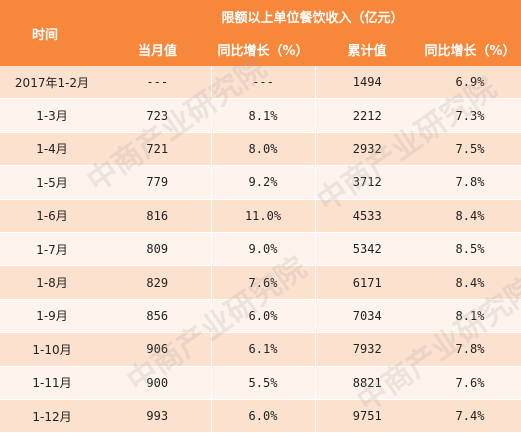  I want to click on cumulative-value-cell: 4533, so click(366, 216).